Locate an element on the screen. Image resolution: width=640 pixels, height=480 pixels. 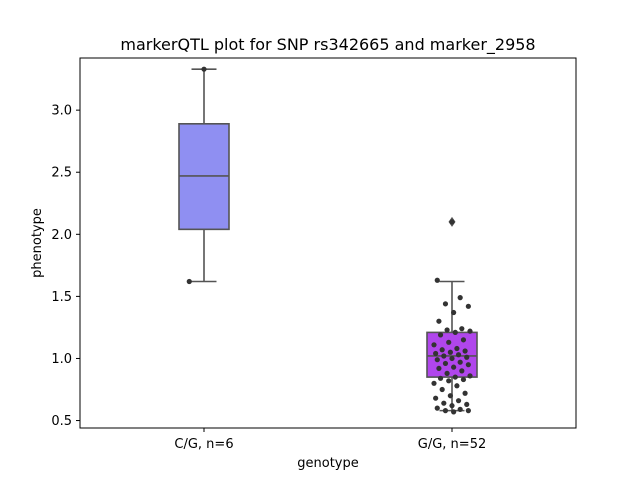
y-tick-label: 1.5 is located at coordinates (61, 297).